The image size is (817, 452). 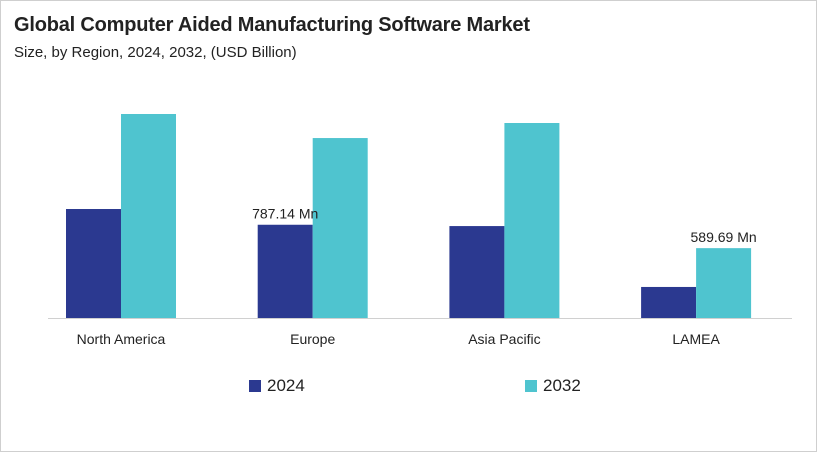 I want to click on bar-lamea-2032, so click(x=724, y=283).